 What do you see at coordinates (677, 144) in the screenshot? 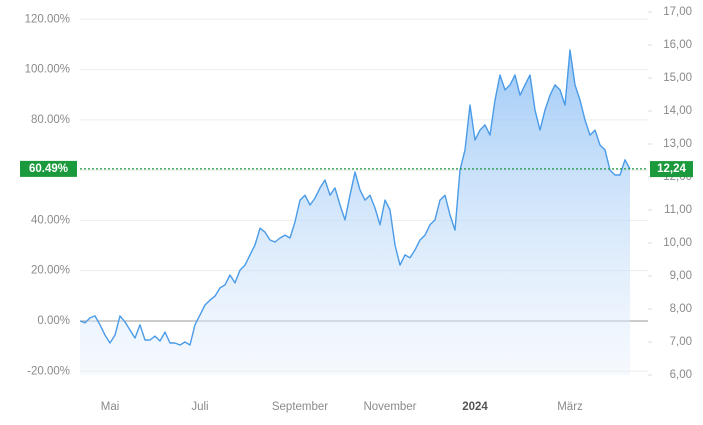
I see `y2-tick-label: 13,00` at bounding box center [677, 144].